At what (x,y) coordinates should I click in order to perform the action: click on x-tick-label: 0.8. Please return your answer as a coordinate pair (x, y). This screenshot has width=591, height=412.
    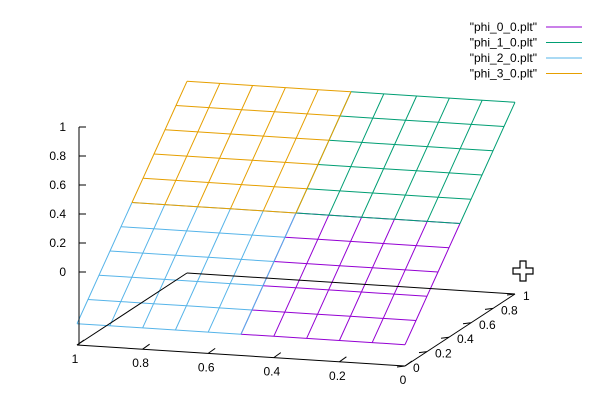
    Looking at the image, I should click on (140, 363).